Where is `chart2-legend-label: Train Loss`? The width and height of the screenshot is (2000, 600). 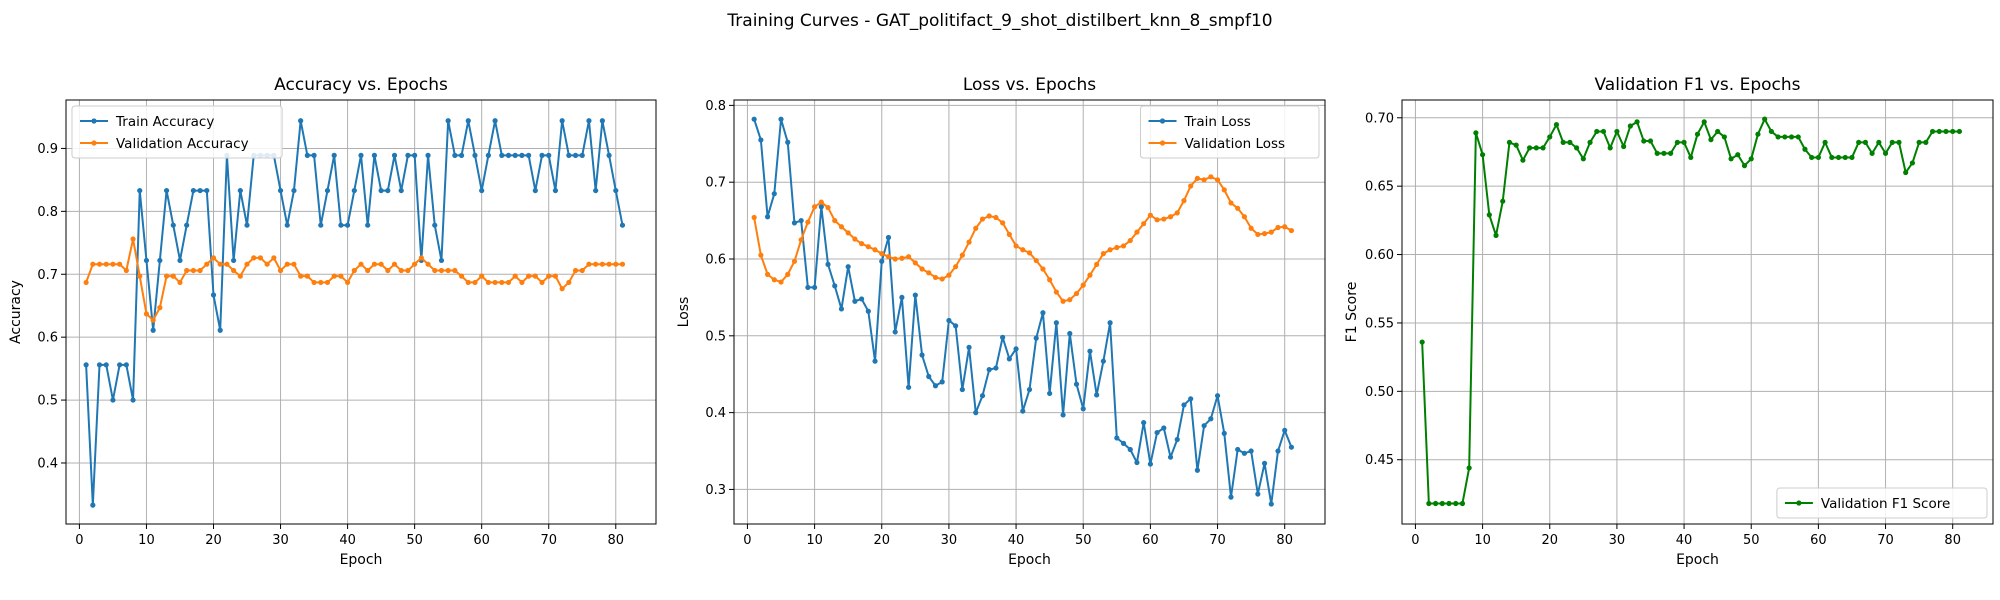 chart2-legend-label: Train Loss is located at coordinates (1217, 122).